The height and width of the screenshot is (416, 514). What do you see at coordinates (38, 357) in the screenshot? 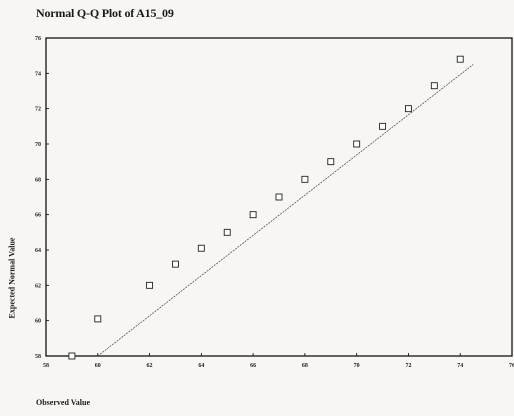
I see `y-tick-label: 58` at bounding box center [38, 357].